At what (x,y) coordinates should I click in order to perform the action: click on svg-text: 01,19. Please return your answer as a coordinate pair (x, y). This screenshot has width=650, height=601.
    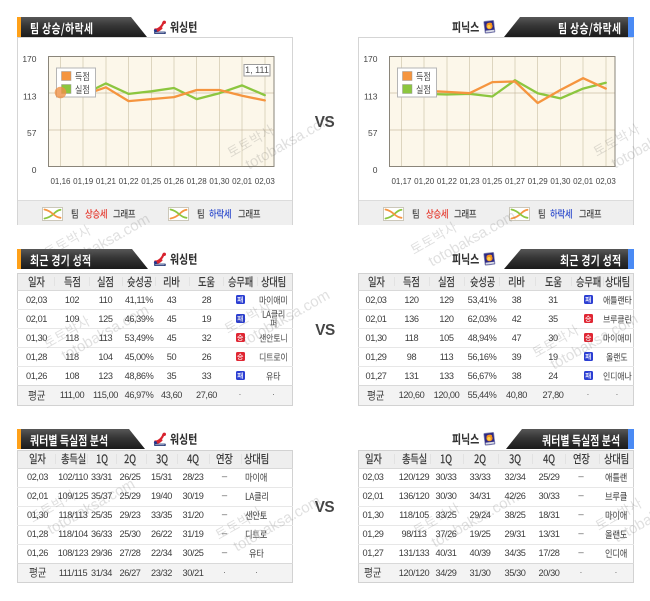
    Looking at the image, I should click on (83, 181).